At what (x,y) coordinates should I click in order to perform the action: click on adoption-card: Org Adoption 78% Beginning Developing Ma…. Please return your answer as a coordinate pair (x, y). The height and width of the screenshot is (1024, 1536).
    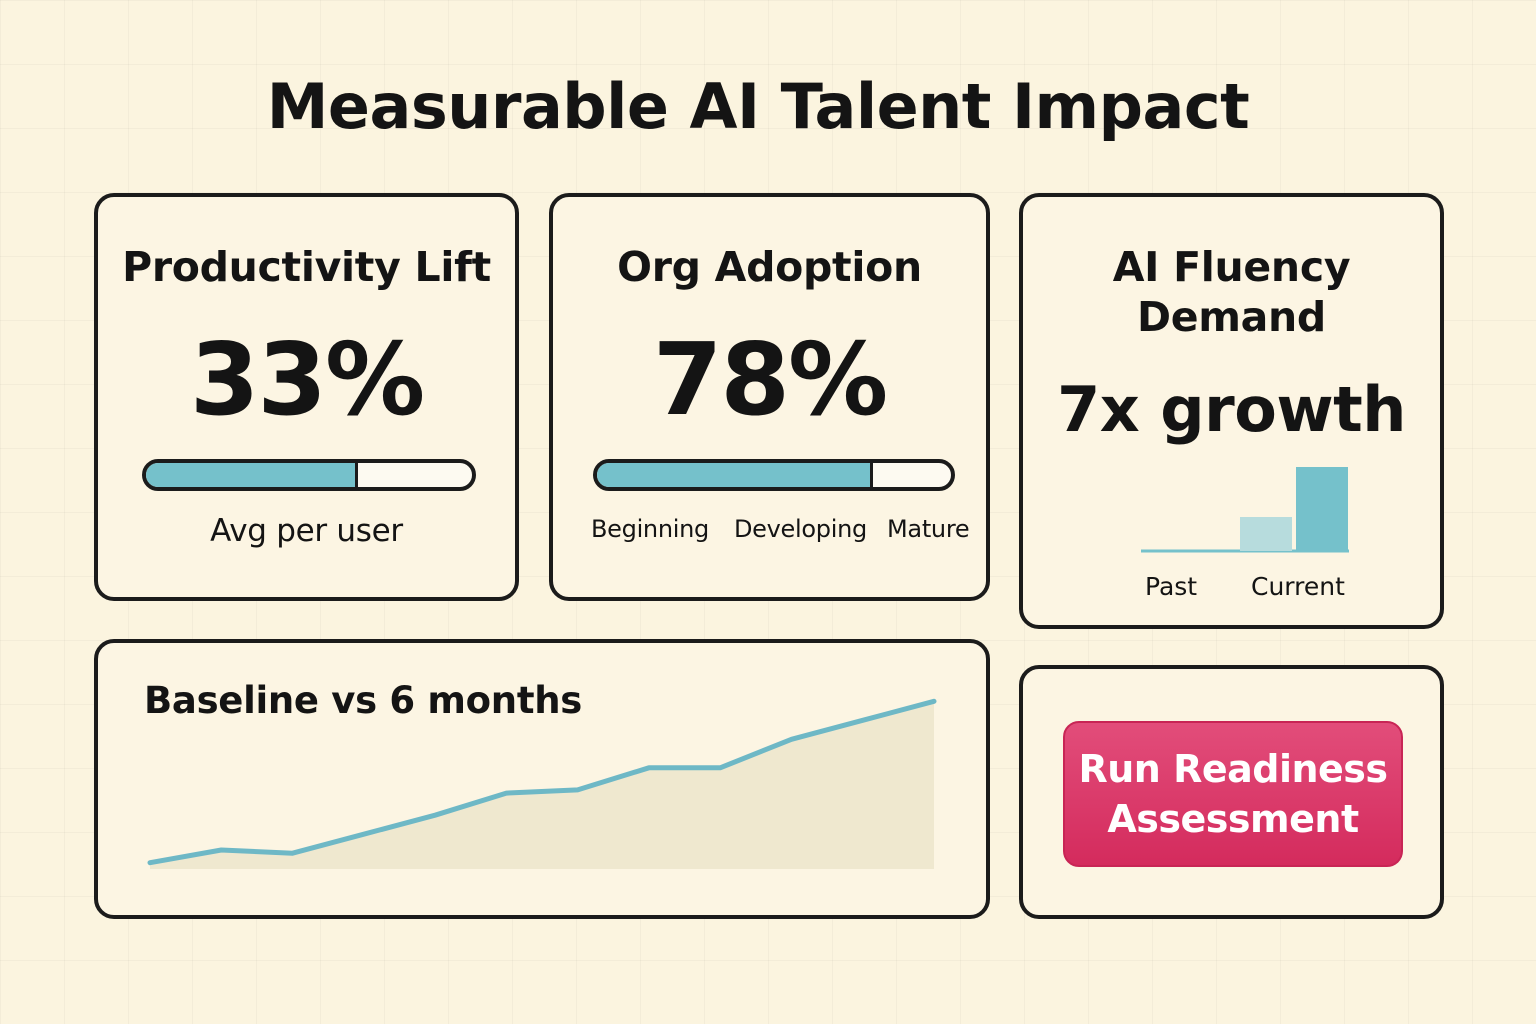
    Looking at the image, I should click on (769, 397).